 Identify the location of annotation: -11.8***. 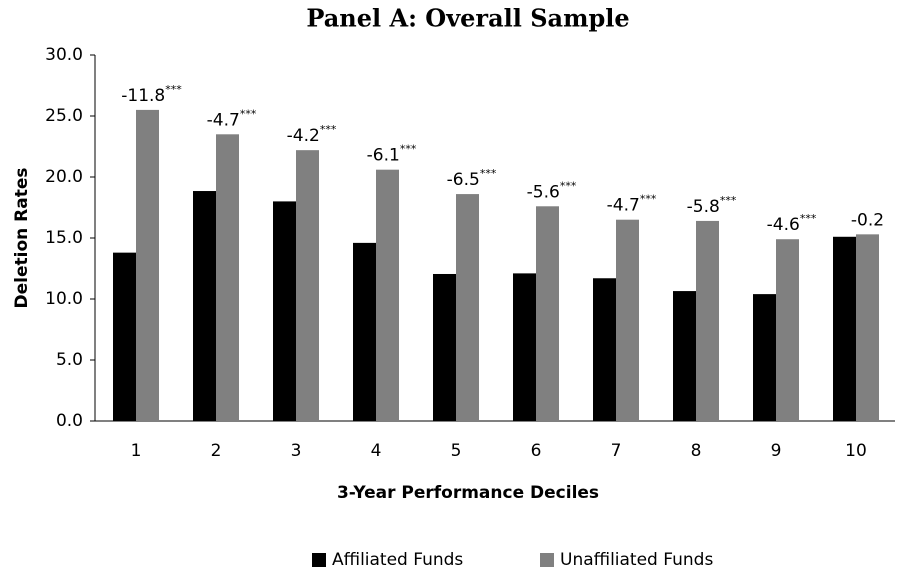
(151, 94).